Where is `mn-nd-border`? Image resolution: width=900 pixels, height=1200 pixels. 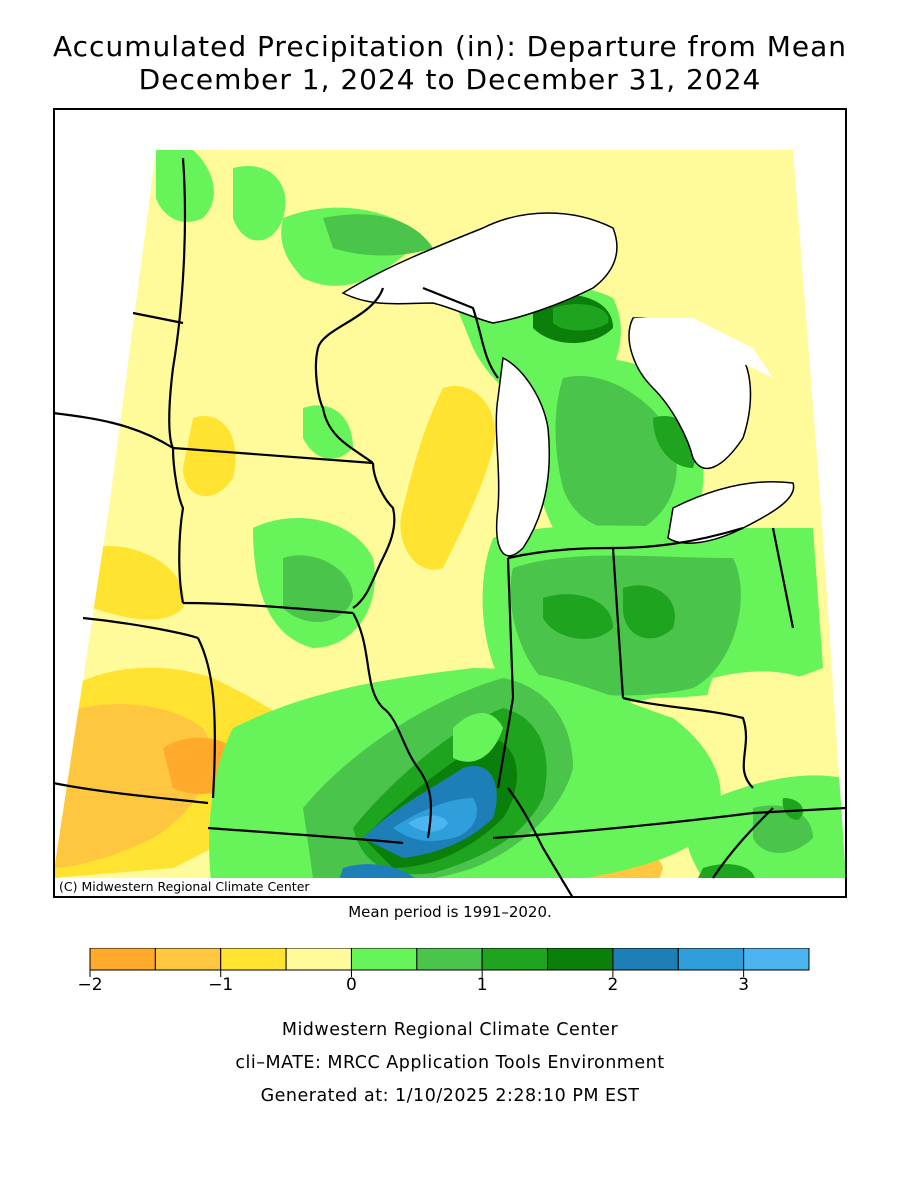
mn-nd-border is located at coordinates (177, 303).